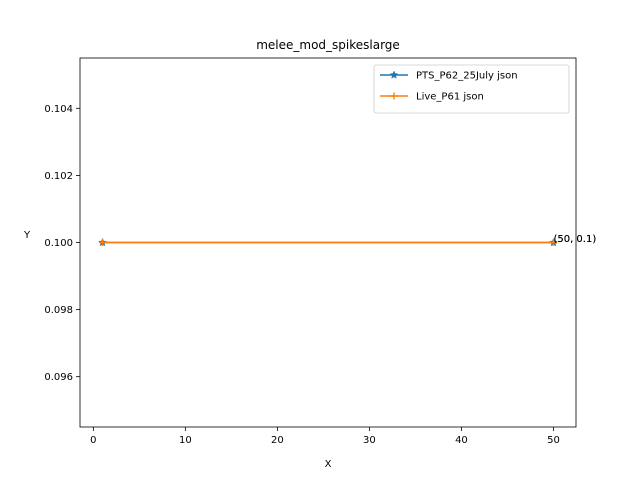 The image size is (640, 480). I want to click on x-tick-label: 50, so click(553, 440).